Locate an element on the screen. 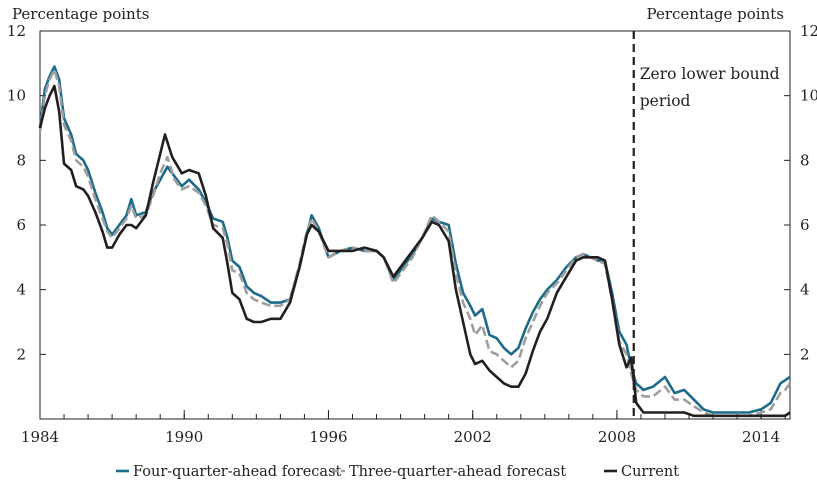 The width and height of the screenshot is (817, 489). legend-label: Current is located at coordinates (650, 472).